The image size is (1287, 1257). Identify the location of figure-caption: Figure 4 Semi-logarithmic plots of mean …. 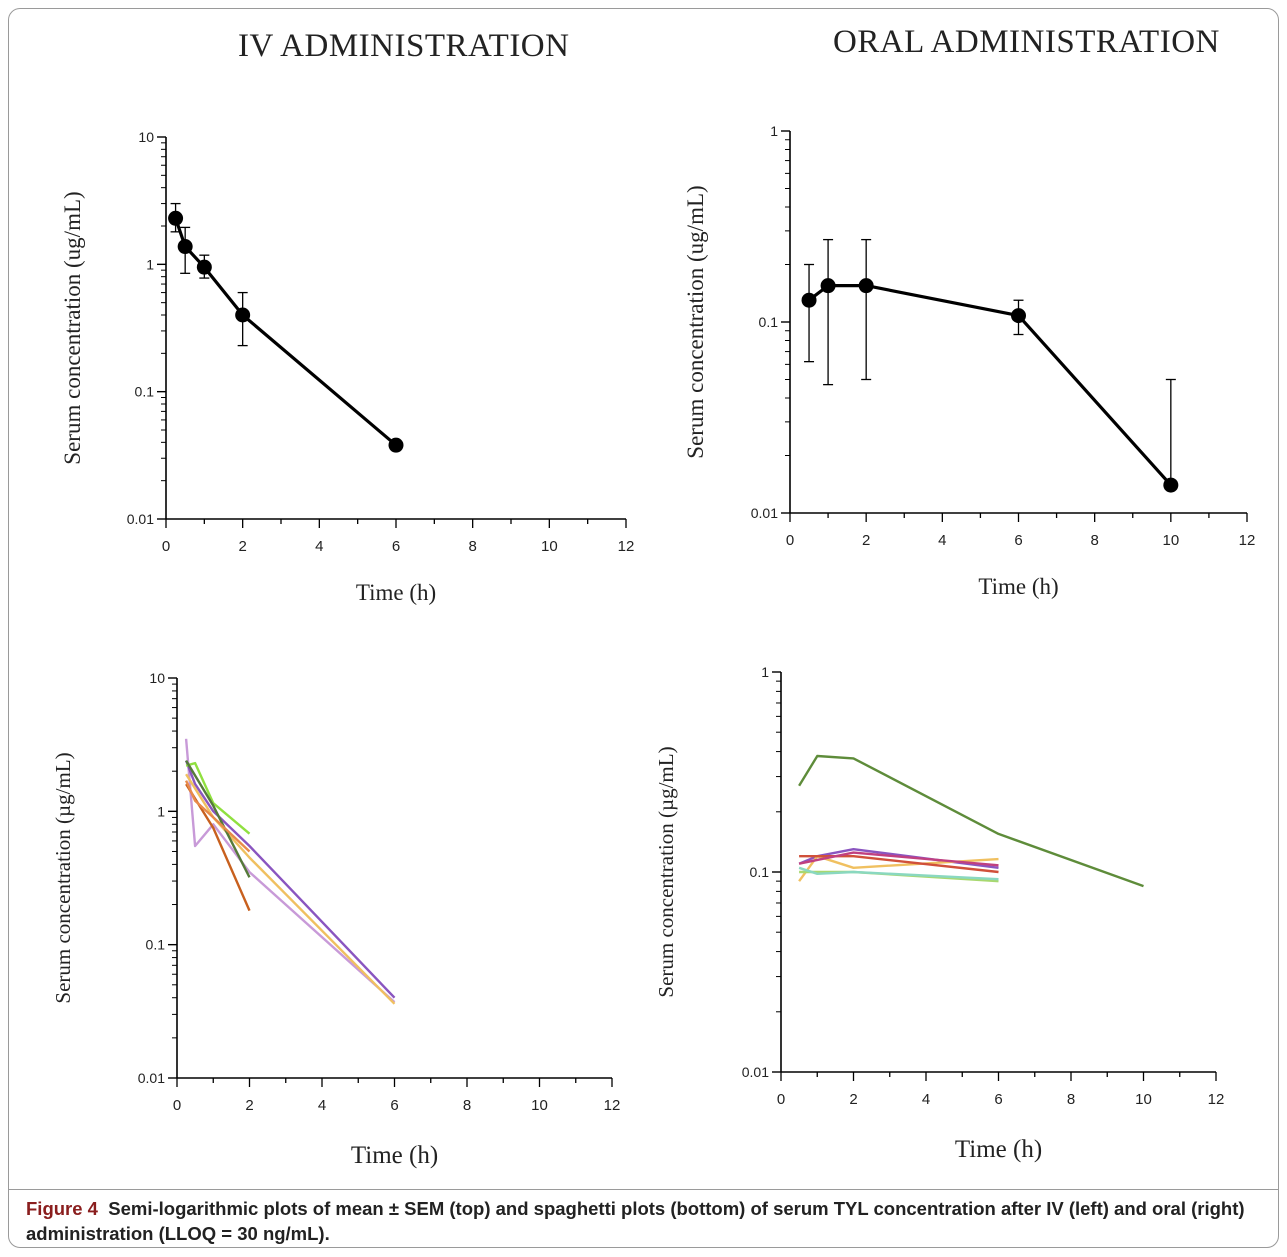
(646, 1221).